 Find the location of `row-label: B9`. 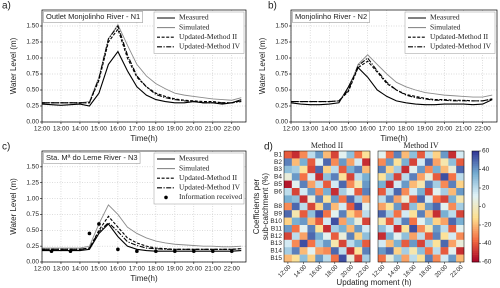

row-label: B9 is located at coordinates (278, 214).